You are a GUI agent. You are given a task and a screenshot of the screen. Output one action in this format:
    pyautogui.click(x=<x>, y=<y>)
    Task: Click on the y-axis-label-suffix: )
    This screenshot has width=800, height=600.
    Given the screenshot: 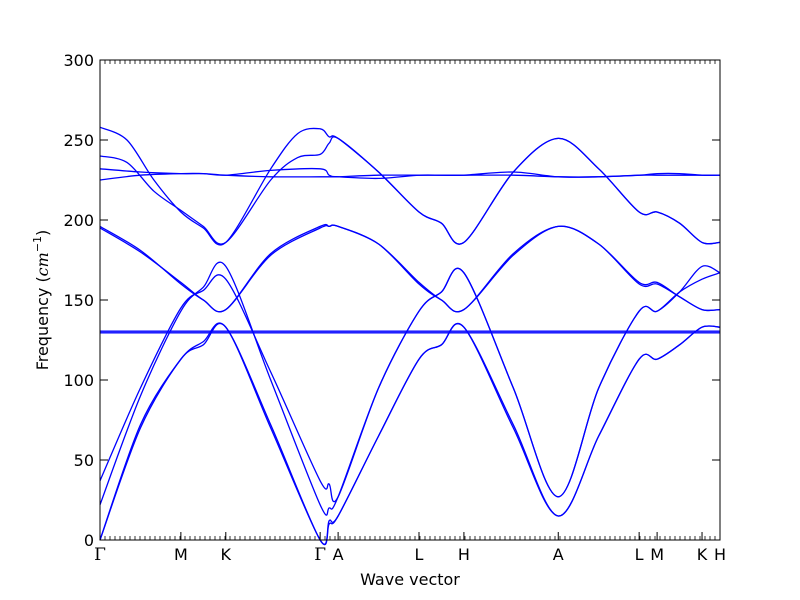 What is the action you would take?
    pyautogui.click(x=42, y=233)
    